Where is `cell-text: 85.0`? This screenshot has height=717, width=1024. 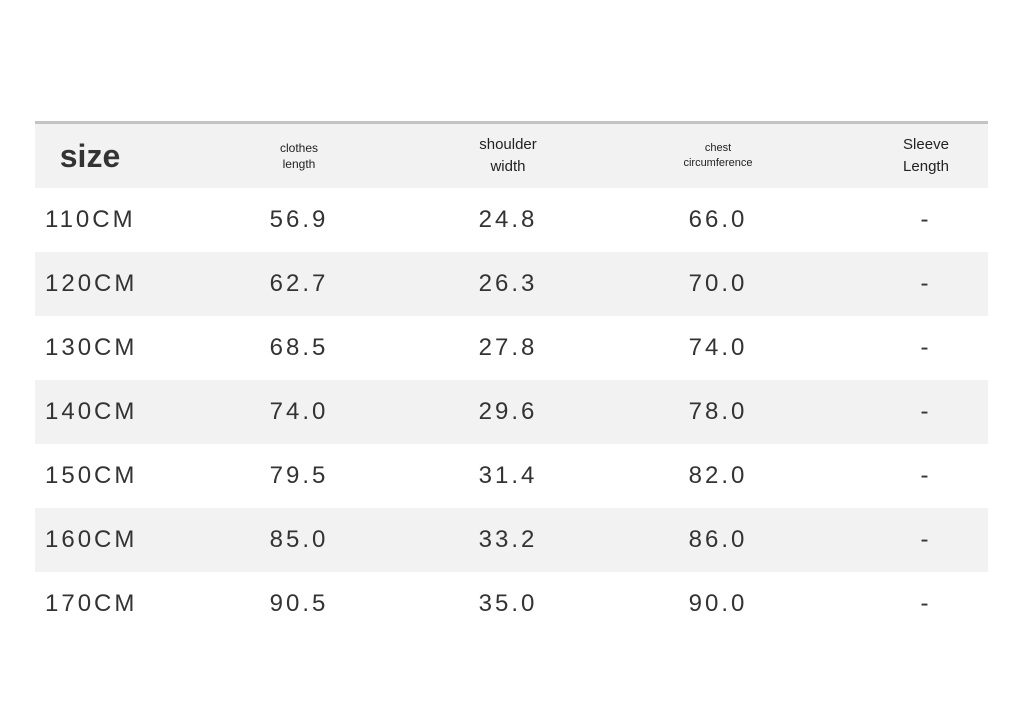
cell-text: 85.0 is located at coordinates (299, 539).